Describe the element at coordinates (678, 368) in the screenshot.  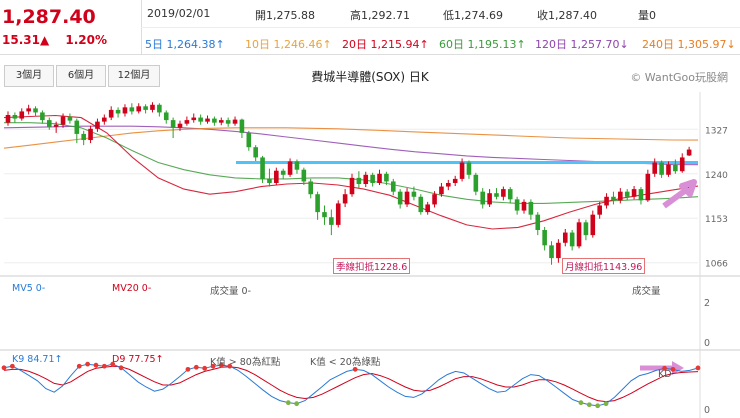
I see `kd-arrow-head` at that location.